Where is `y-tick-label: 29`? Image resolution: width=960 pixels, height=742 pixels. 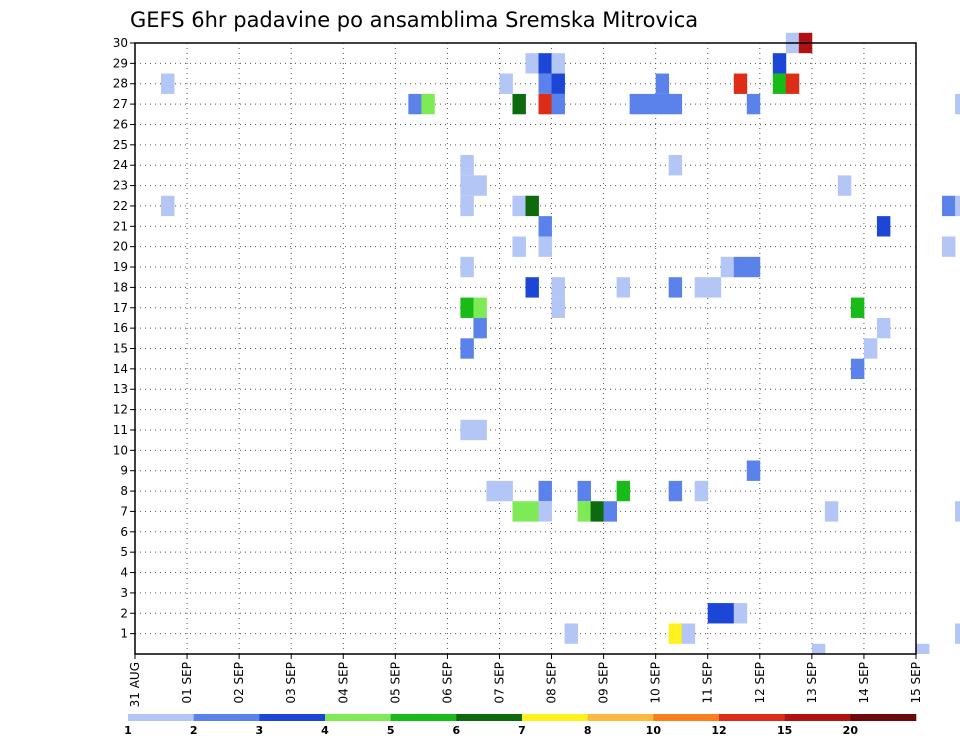
y-tick-label: 29 is located at coordinates (120, 63).